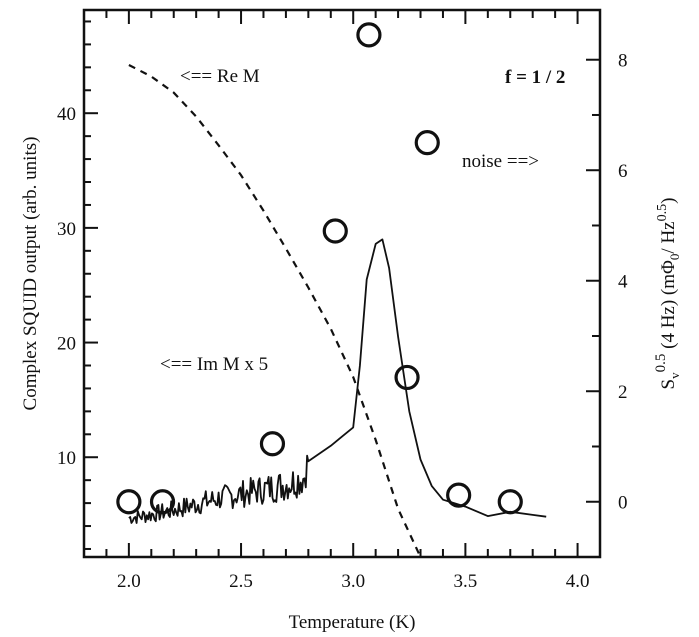 Image resolution: width=699 pixels, height=637 pixels. Describe the element at coordinates (535, 77) in the screenshot. I see `annotation-f: f = 1 / 2` at that location.